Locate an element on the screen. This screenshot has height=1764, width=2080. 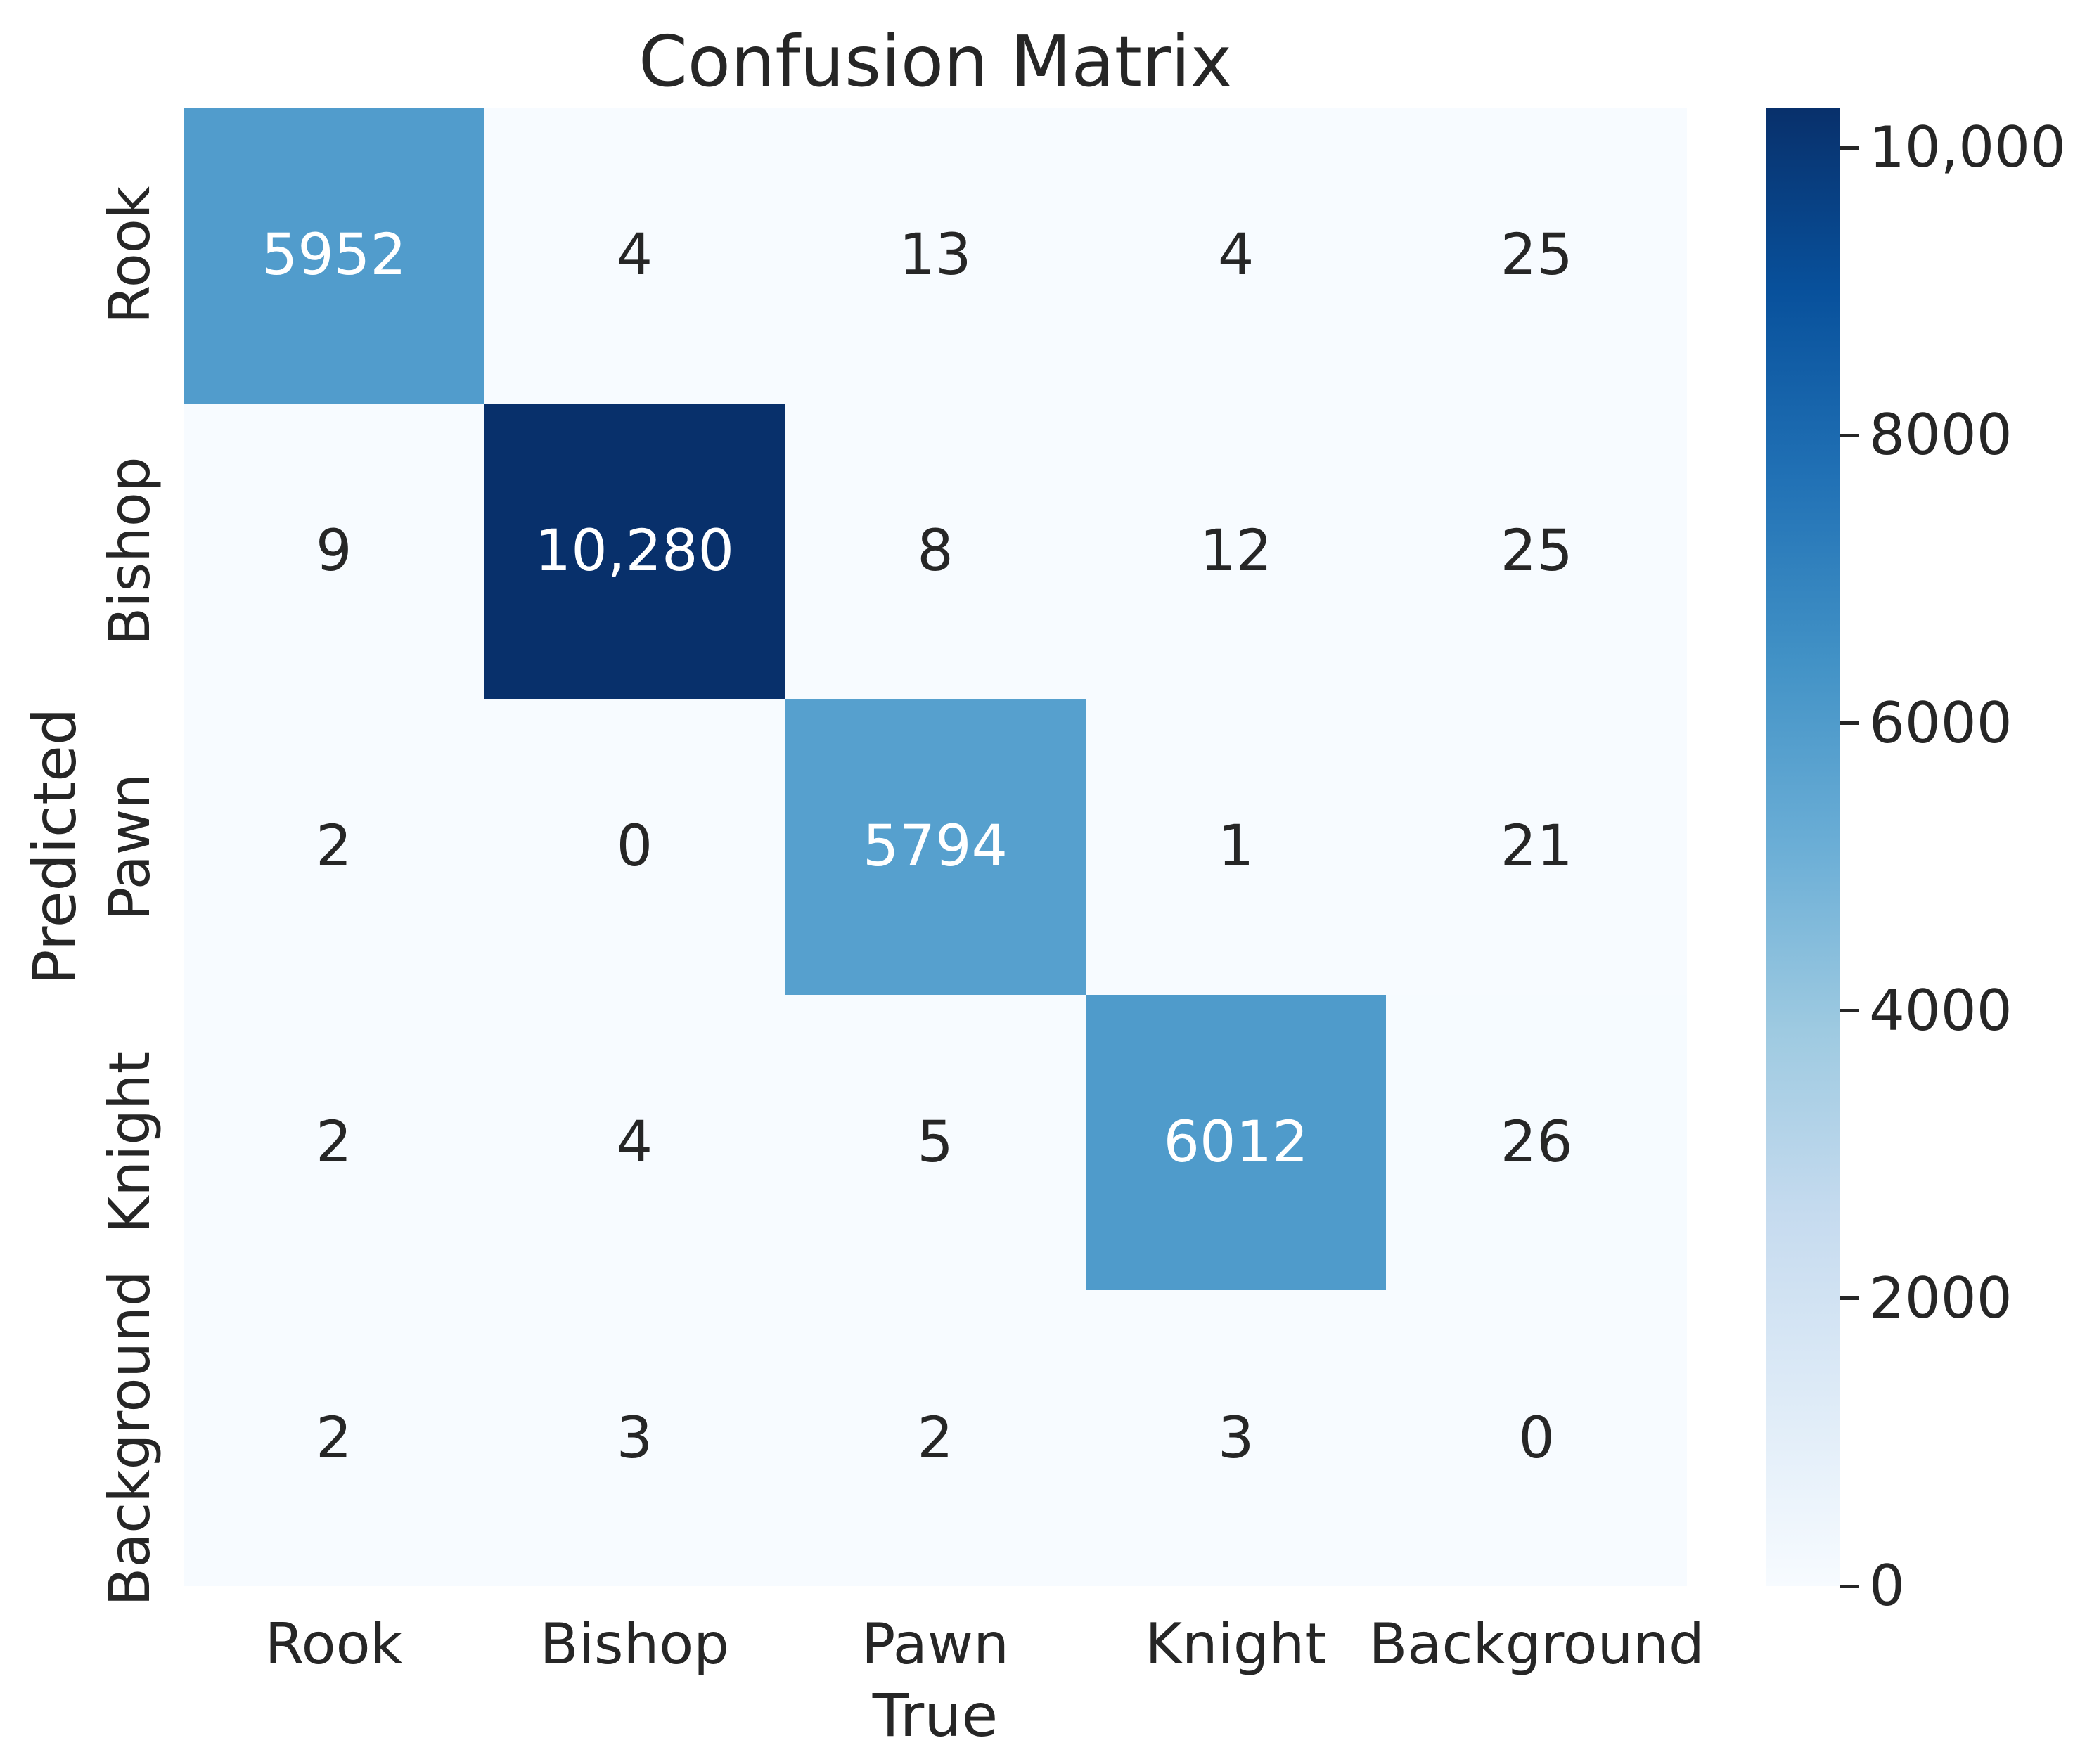
x-tick-label: Bishop is located at coordinates (634, 1644).